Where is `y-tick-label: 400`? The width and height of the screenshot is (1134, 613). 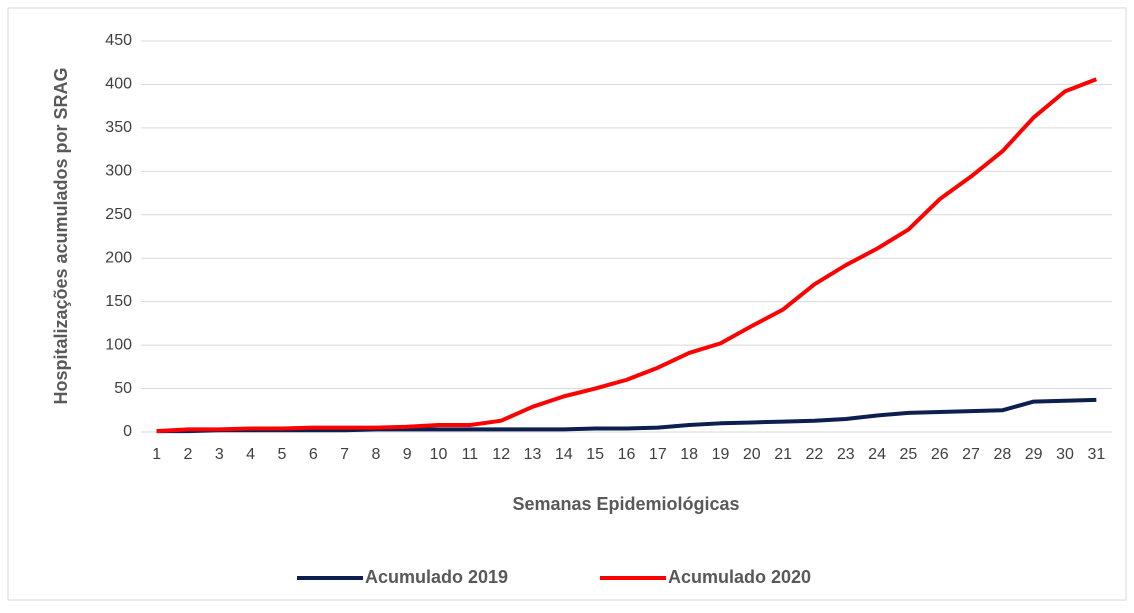
y-tick-label: 400 is located at coordinates (118, 84).